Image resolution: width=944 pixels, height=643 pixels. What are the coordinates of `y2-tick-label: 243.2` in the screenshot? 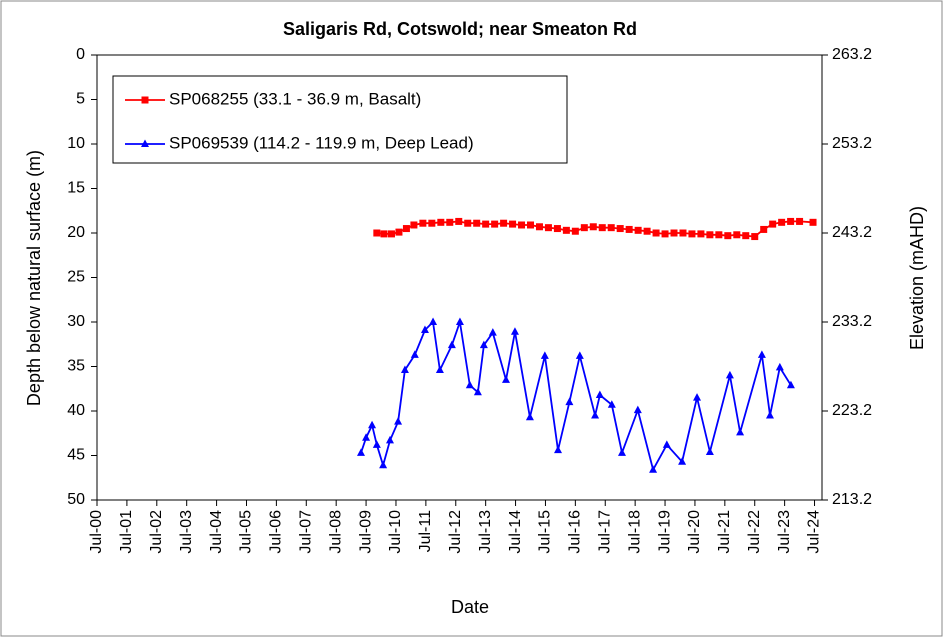 It's located at (852, 232).